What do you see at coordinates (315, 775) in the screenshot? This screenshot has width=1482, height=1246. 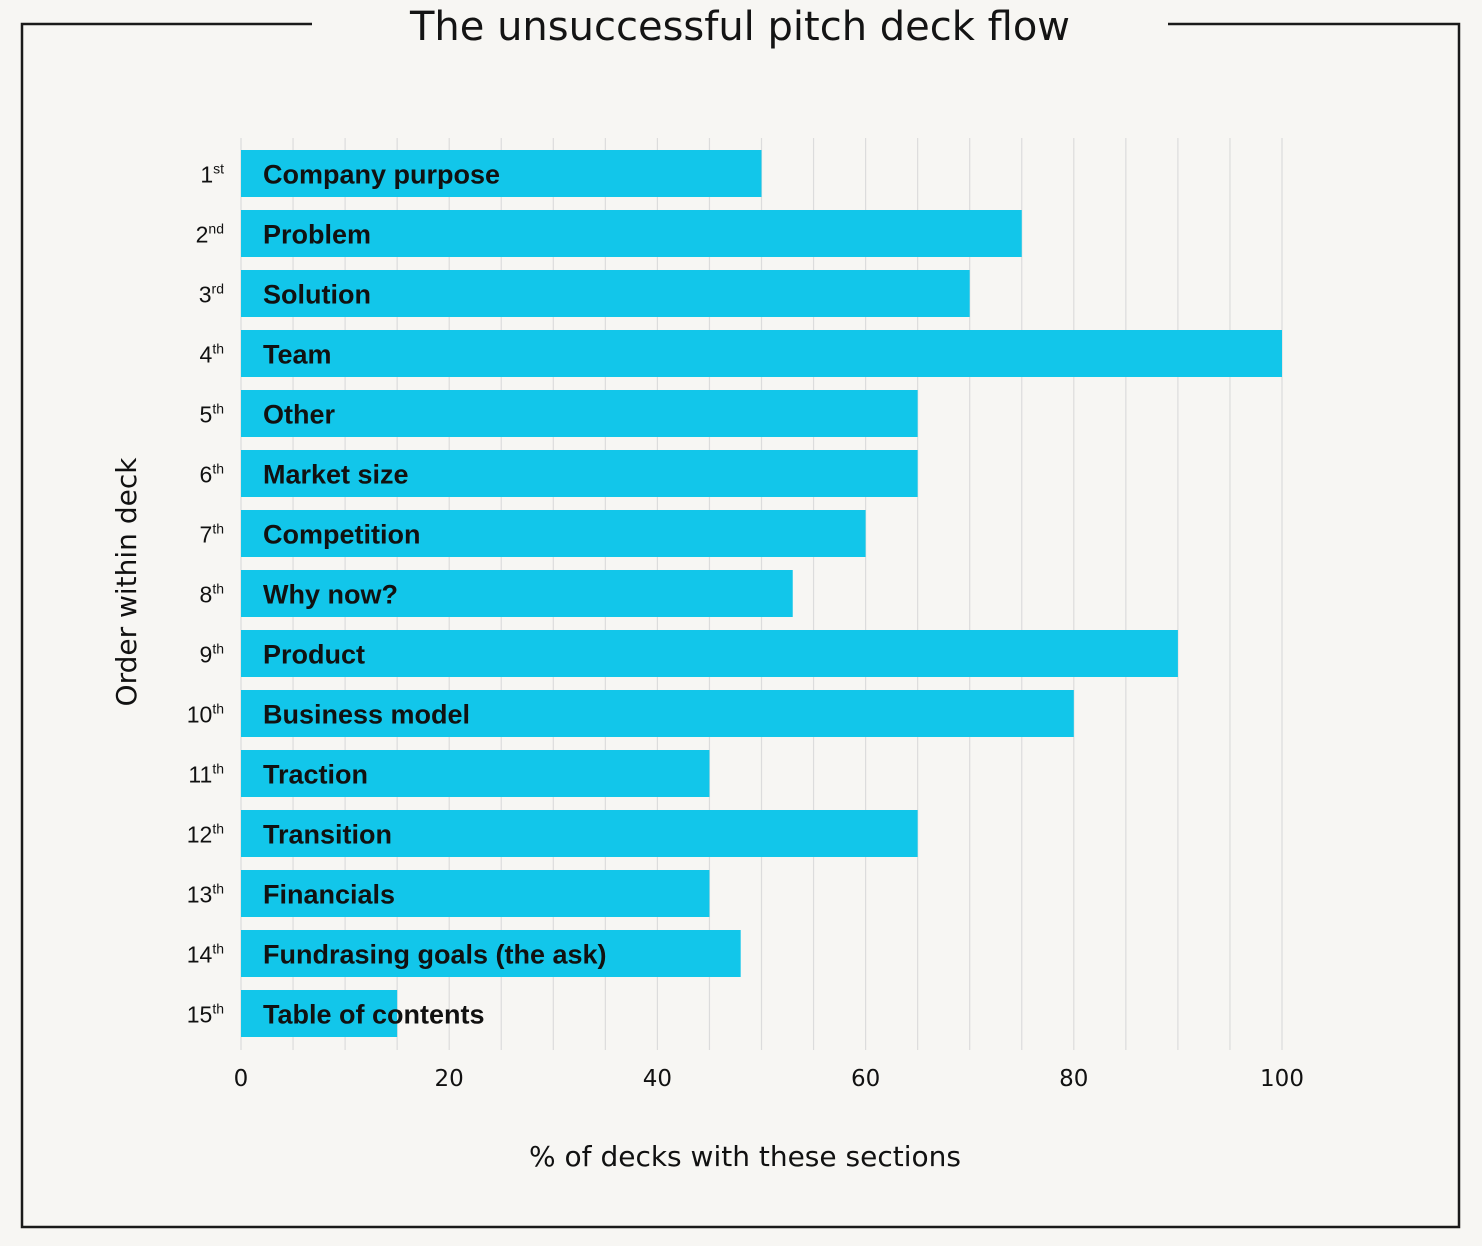 I see `bar-label: Traction` at bounding box center [315, 775].